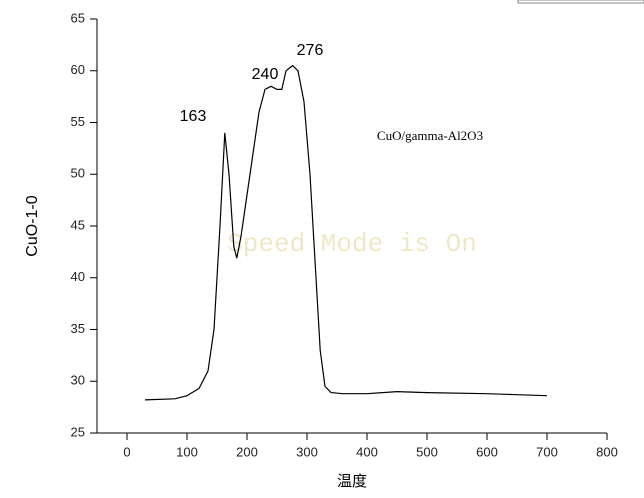  What do you see at coordinates (126, 451) in the screenshot?
I see `x-tick-label: 0` at bounding box center [126, 451].